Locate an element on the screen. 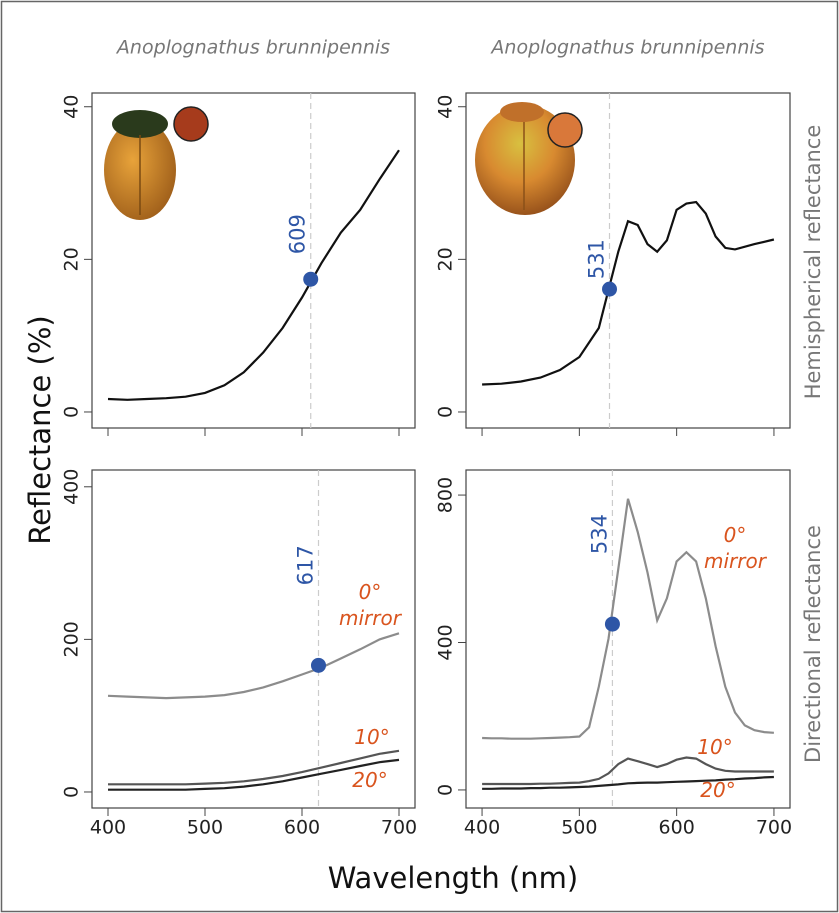  y-axis-label: Reflectance (%) is located at coordinates (40, 429).